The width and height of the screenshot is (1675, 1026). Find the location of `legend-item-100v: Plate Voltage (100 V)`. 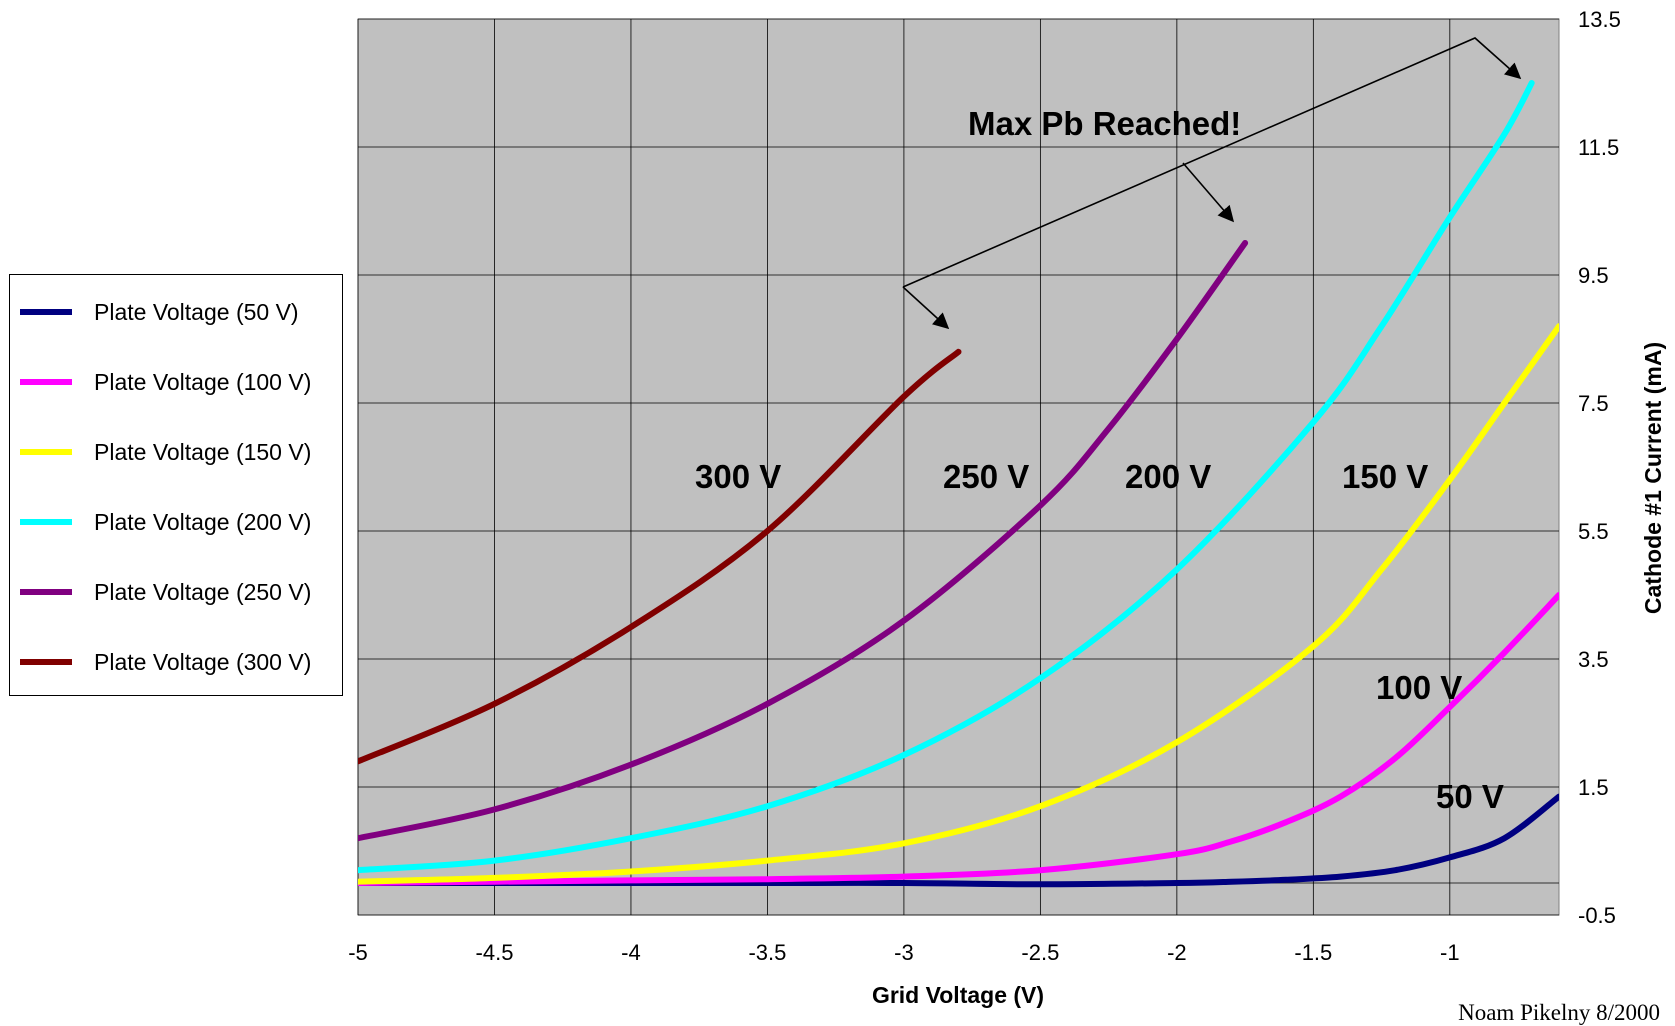

legend-item-100v: Plate Voltage (100 V) is located at coordinates (165, 382).